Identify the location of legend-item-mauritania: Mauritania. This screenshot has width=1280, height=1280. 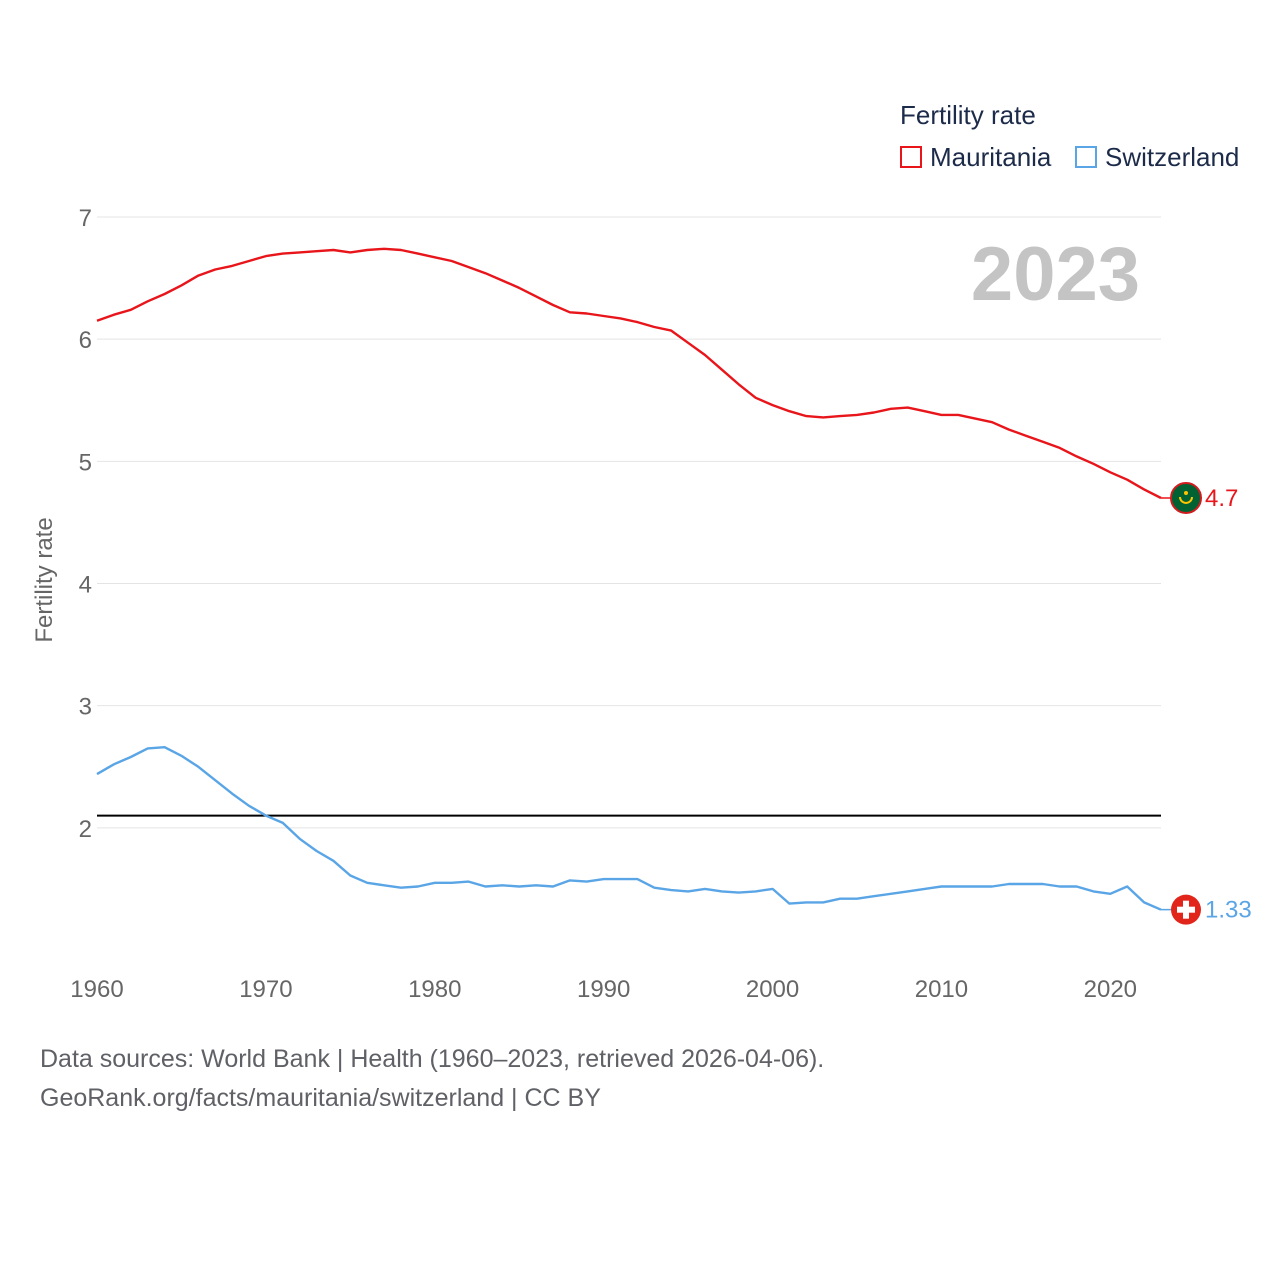
(975, 157).